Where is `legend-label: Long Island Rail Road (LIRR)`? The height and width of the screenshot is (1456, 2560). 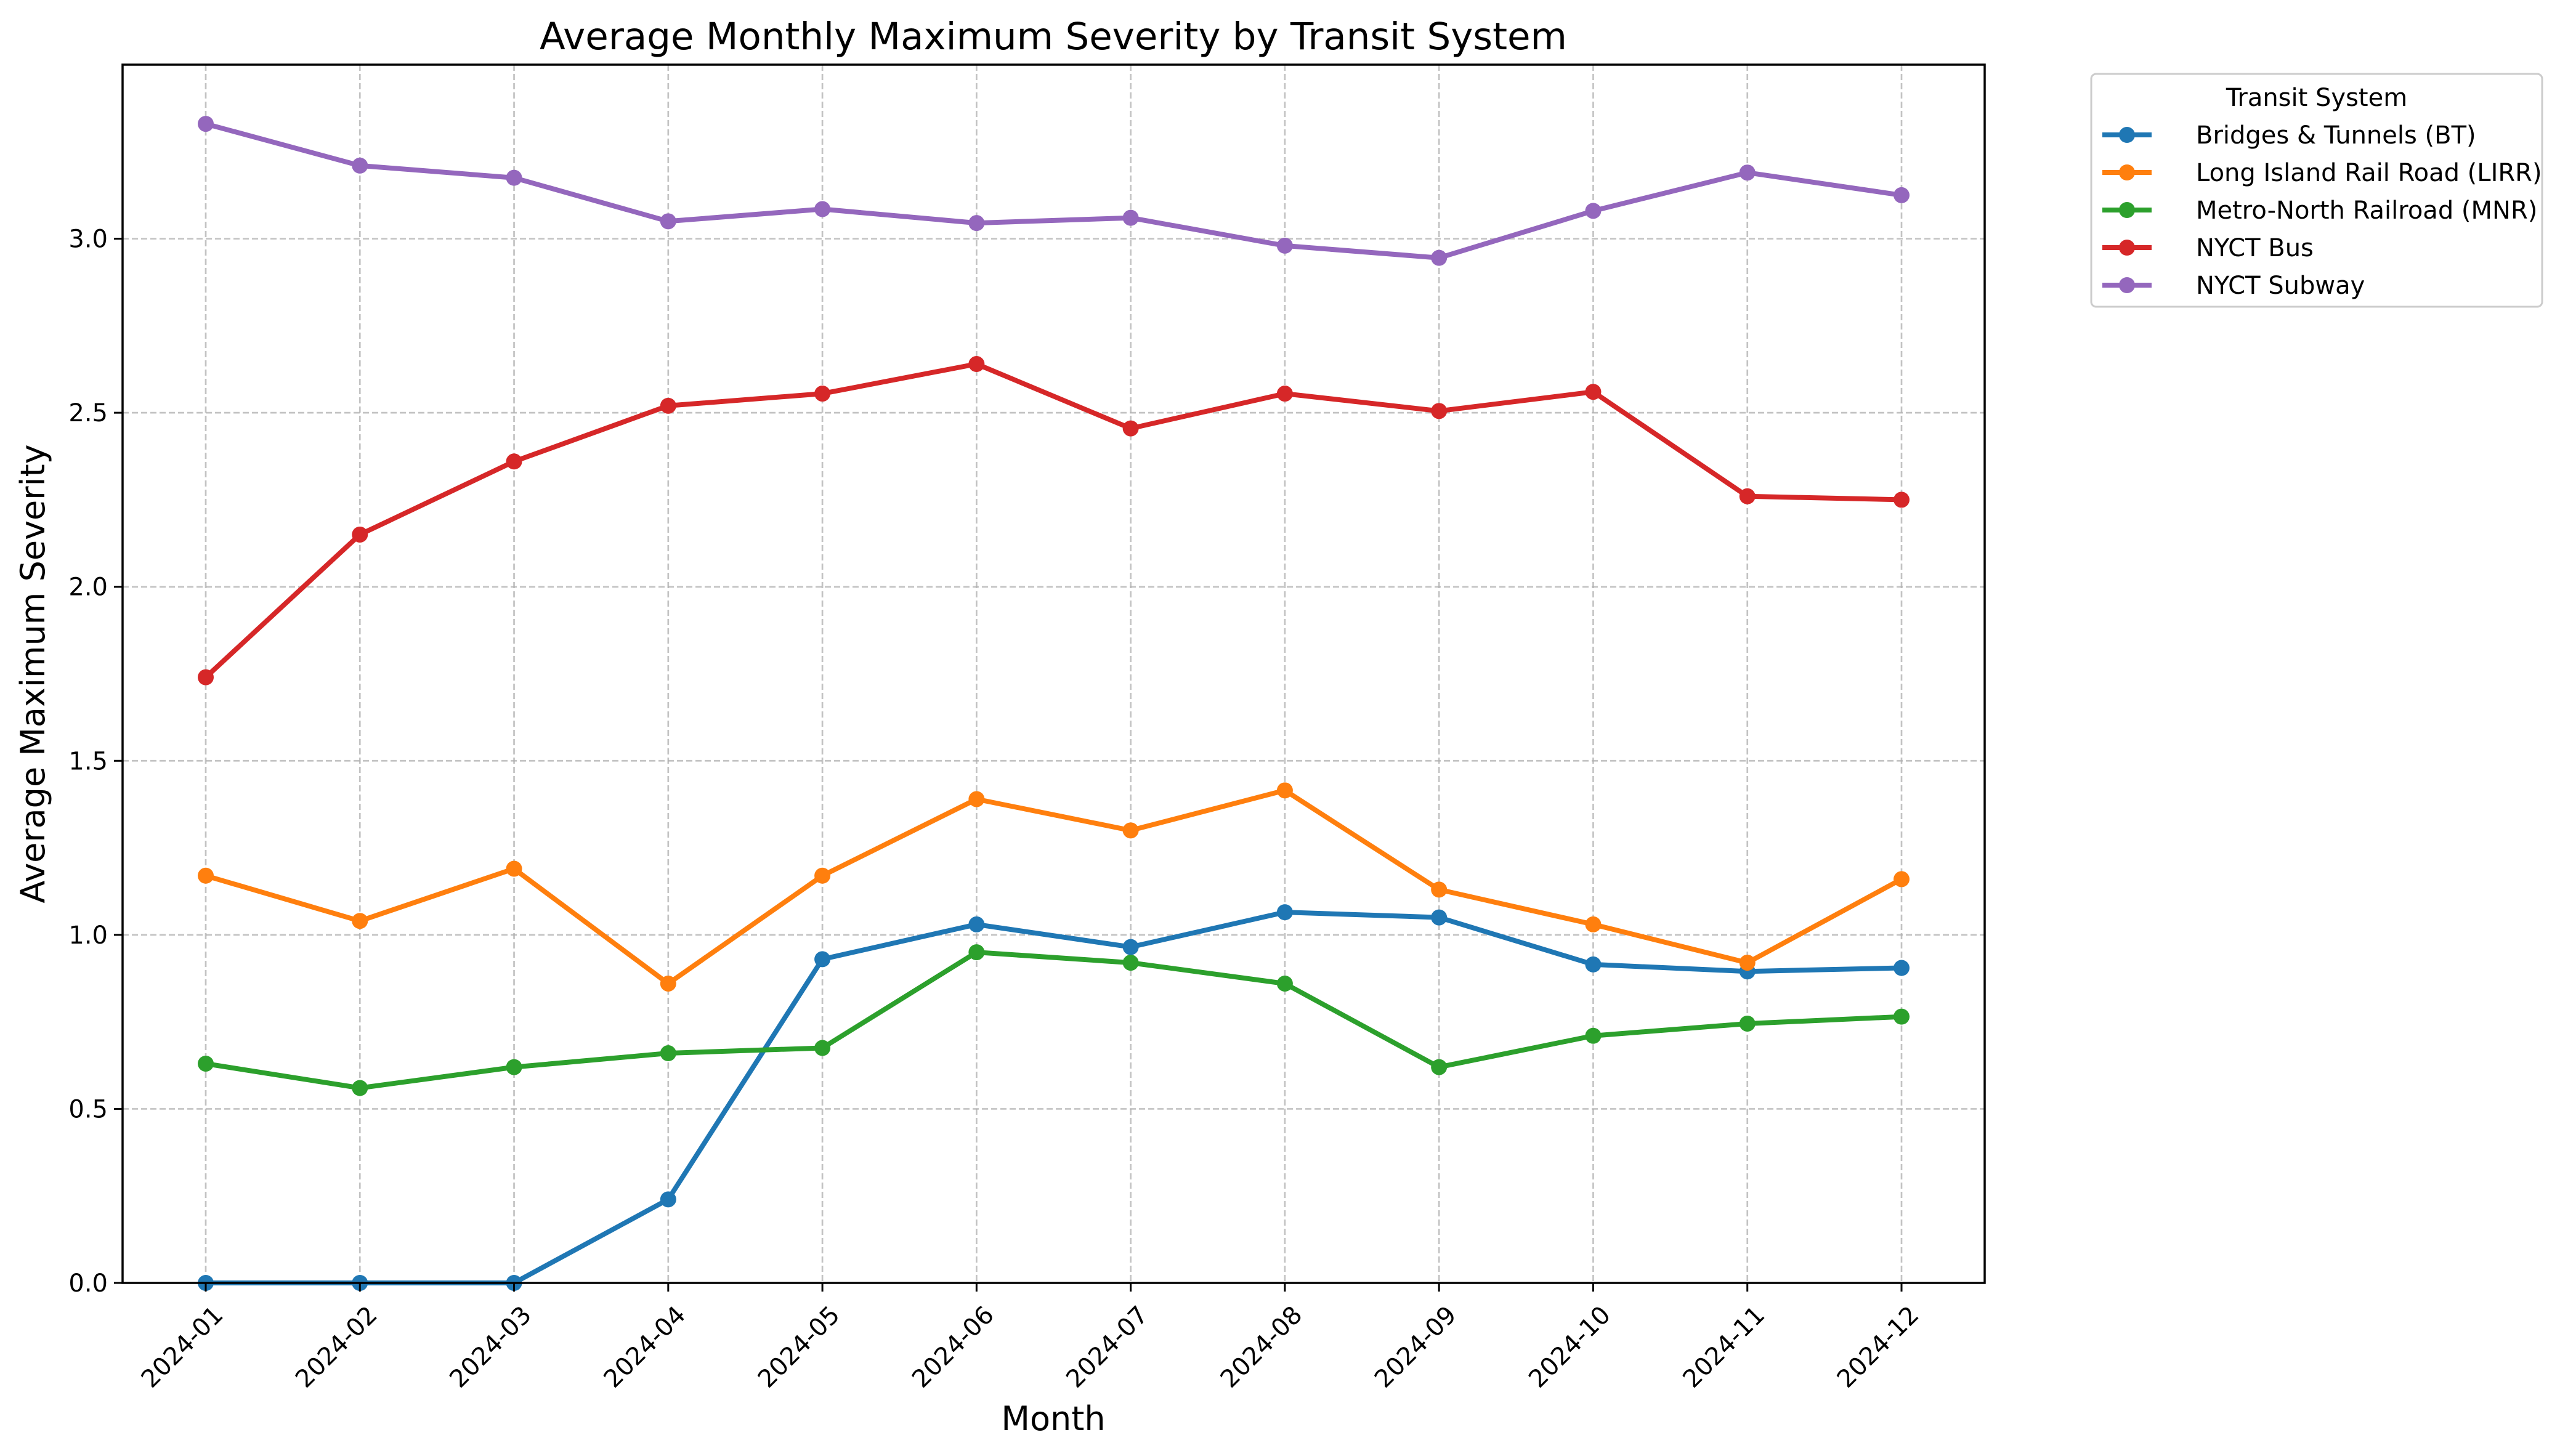 legend-label: Long Island Rail Road (LIRR) is located at coordinates (2369, 173).